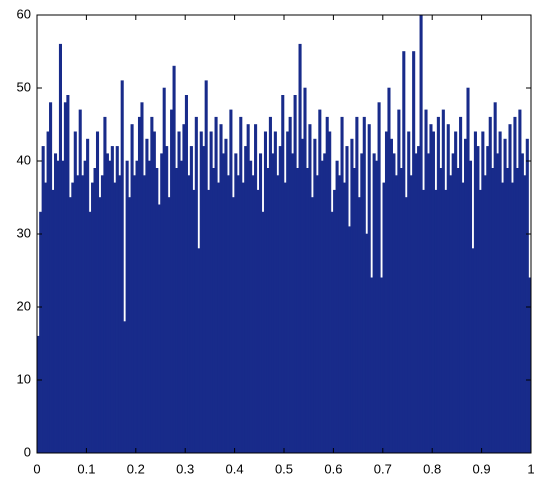 The height and width of the screenshot is (491, 550). What do you see at coordinates (482, 468) in the screenshot?
I see `x-tick-label: 0.9` at bounding box center [482, 468].